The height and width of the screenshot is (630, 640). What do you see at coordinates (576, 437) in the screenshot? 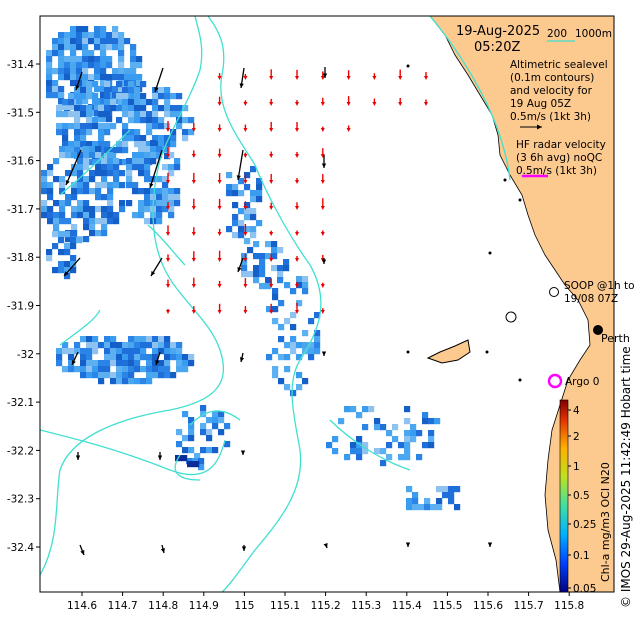
I see `colorbar-tick-label: 2` at bounding box center [576, 437].